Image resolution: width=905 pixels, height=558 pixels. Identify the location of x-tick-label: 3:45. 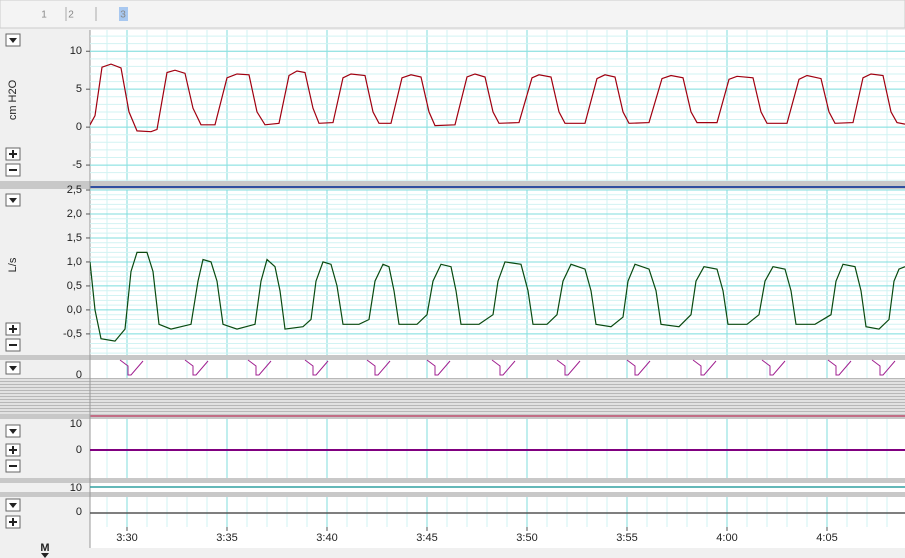
(426, 538).